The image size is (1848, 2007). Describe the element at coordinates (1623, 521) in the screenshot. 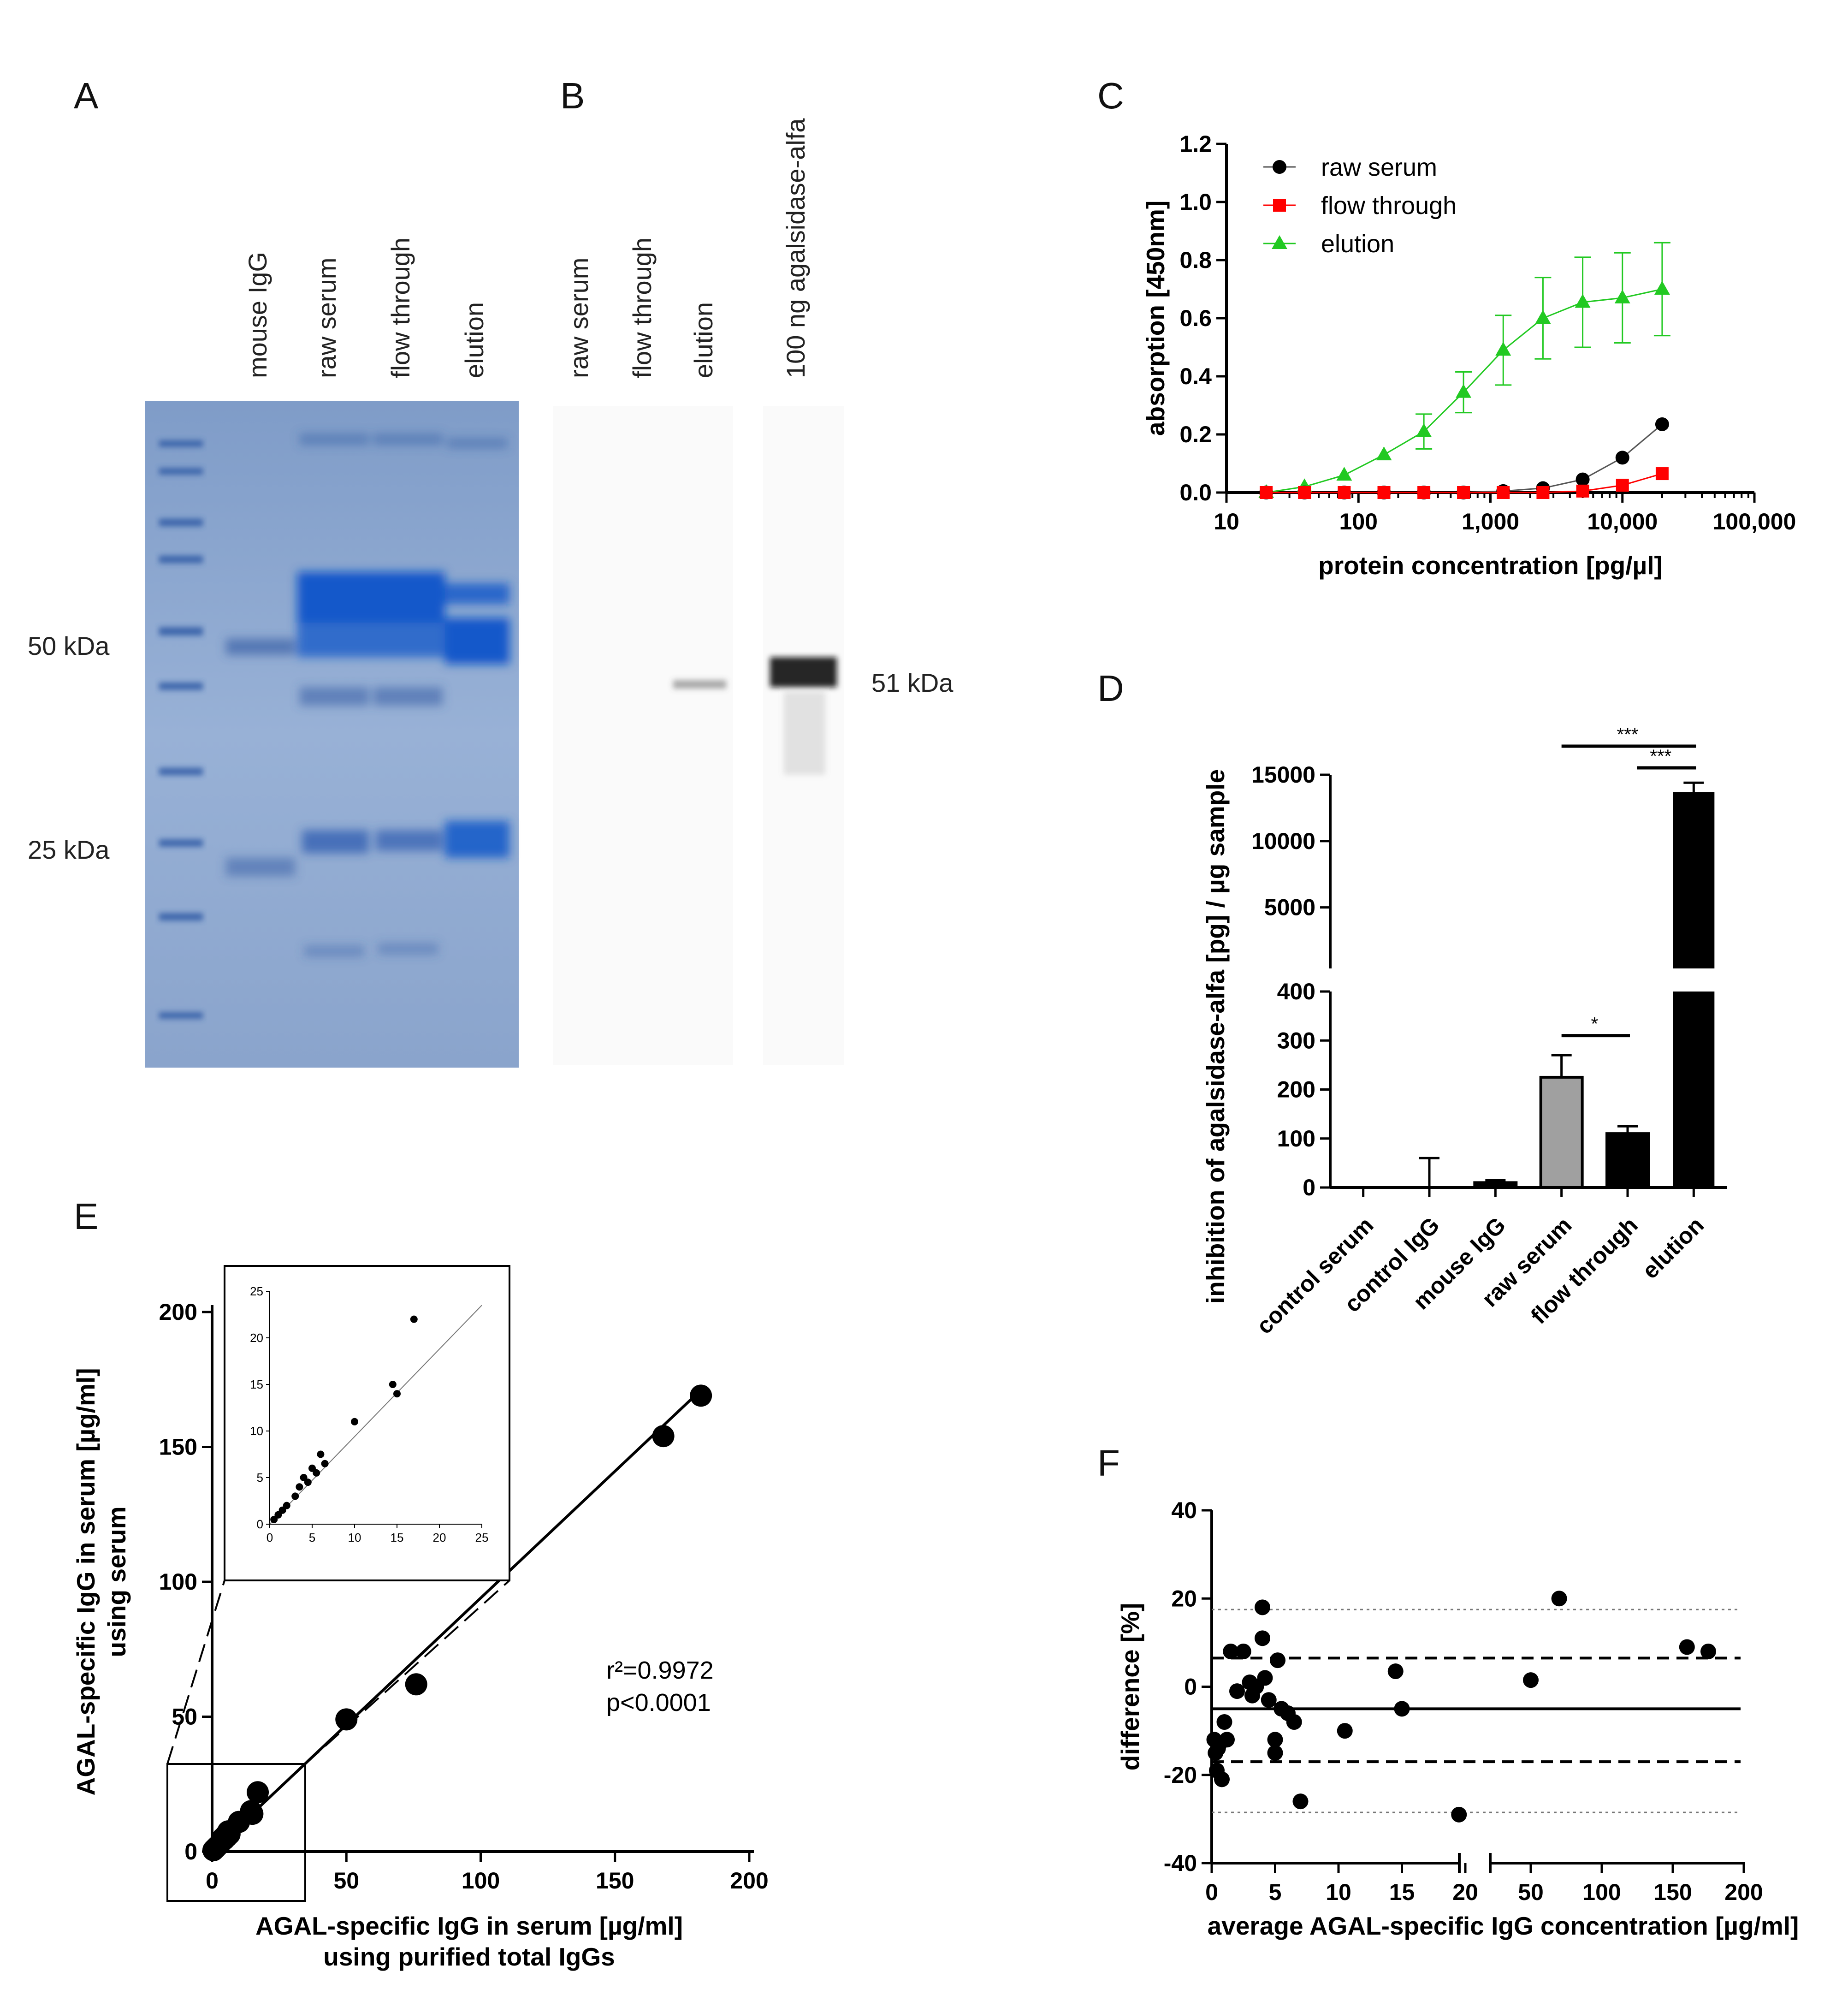

I see `c-xtick-label: 10,000` at that location.